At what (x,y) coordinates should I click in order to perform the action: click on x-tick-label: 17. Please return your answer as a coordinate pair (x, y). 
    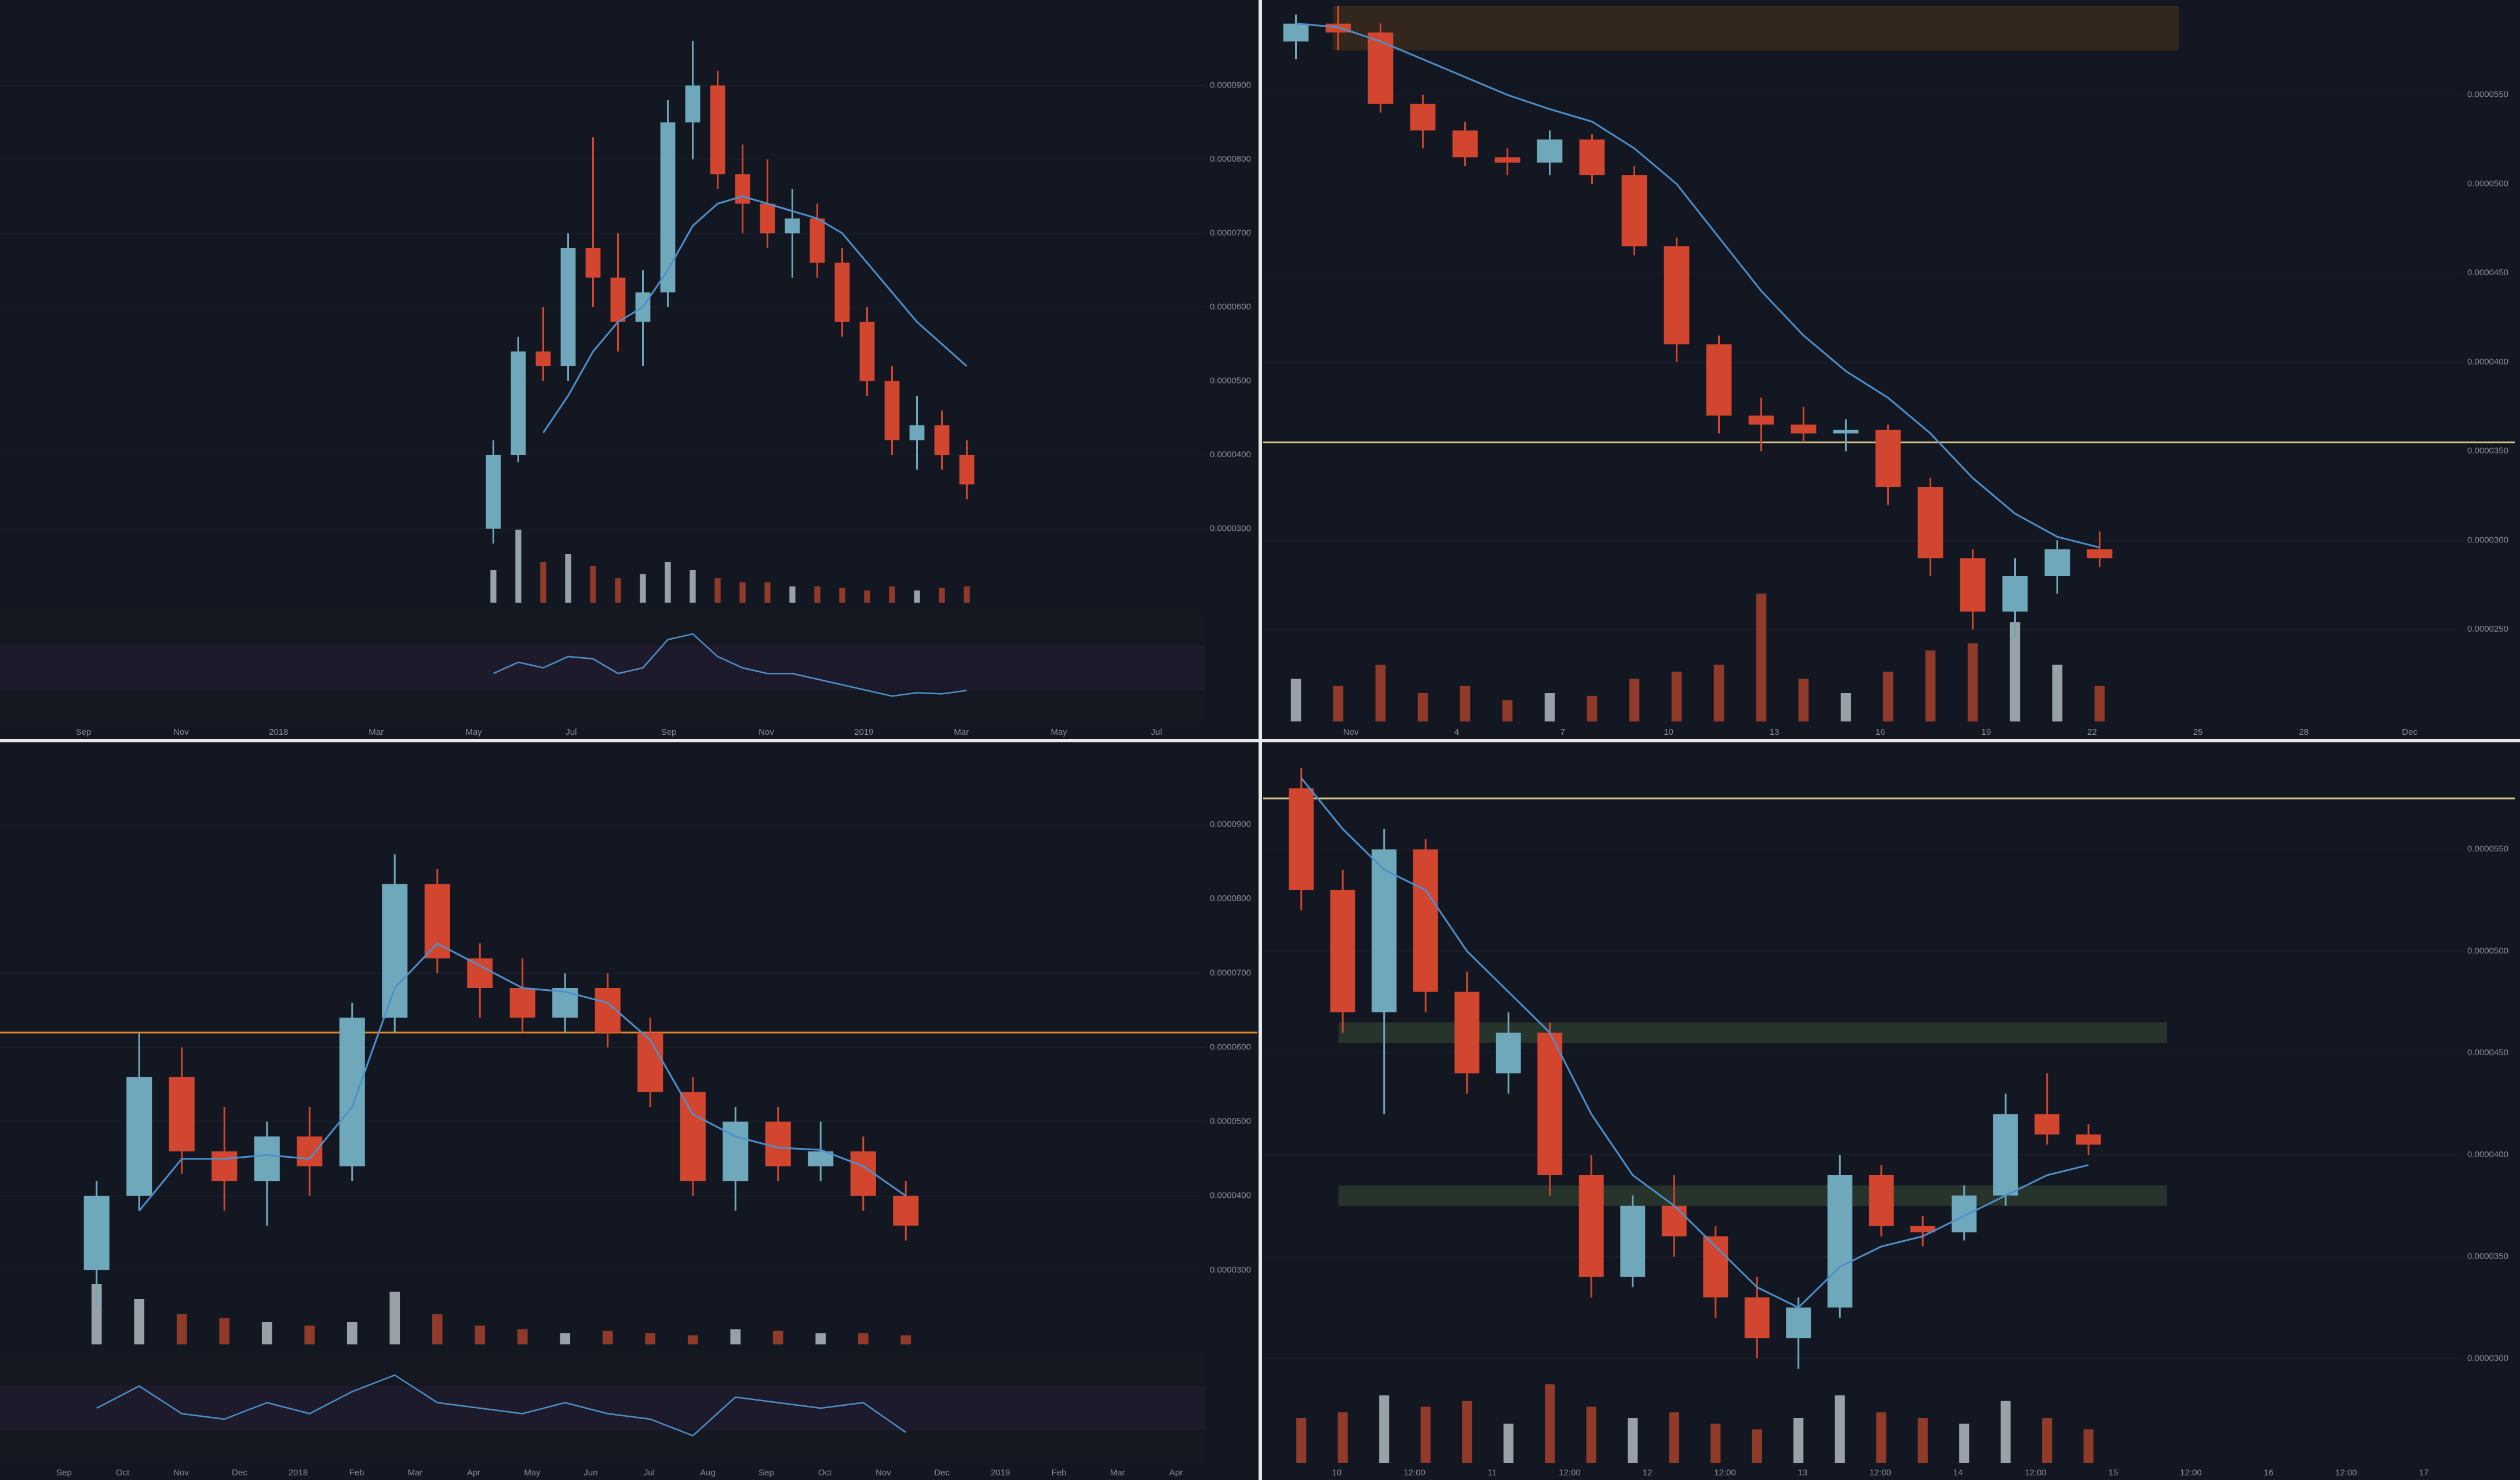
    Looking at the image, I should click on (2424, 1473).